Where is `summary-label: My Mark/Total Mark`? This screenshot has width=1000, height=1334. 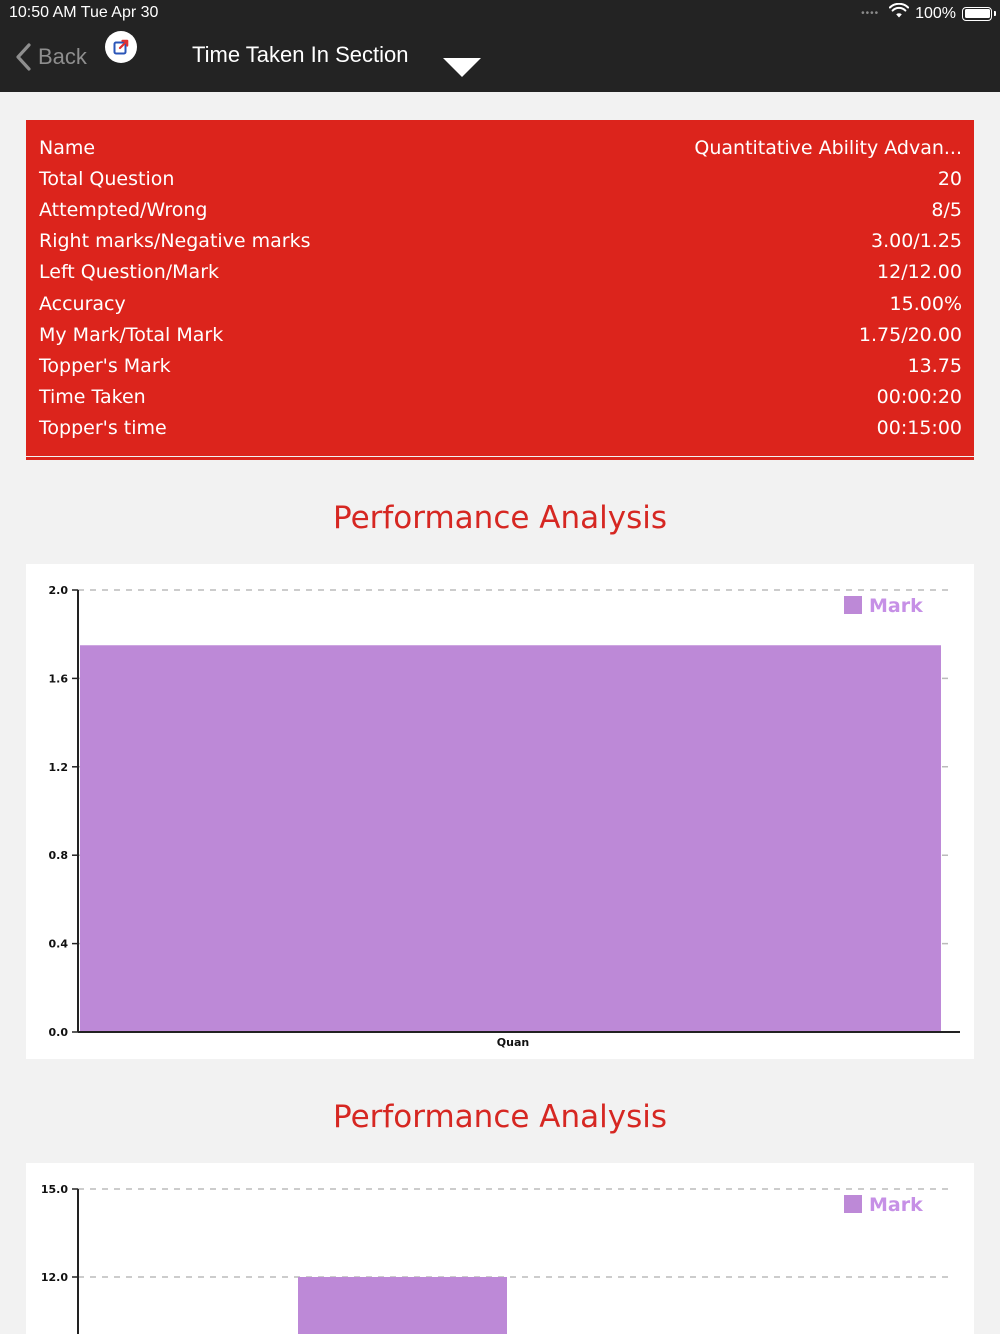 summary-label: My Mark/Total Mark is located at coordinates (131, 334).